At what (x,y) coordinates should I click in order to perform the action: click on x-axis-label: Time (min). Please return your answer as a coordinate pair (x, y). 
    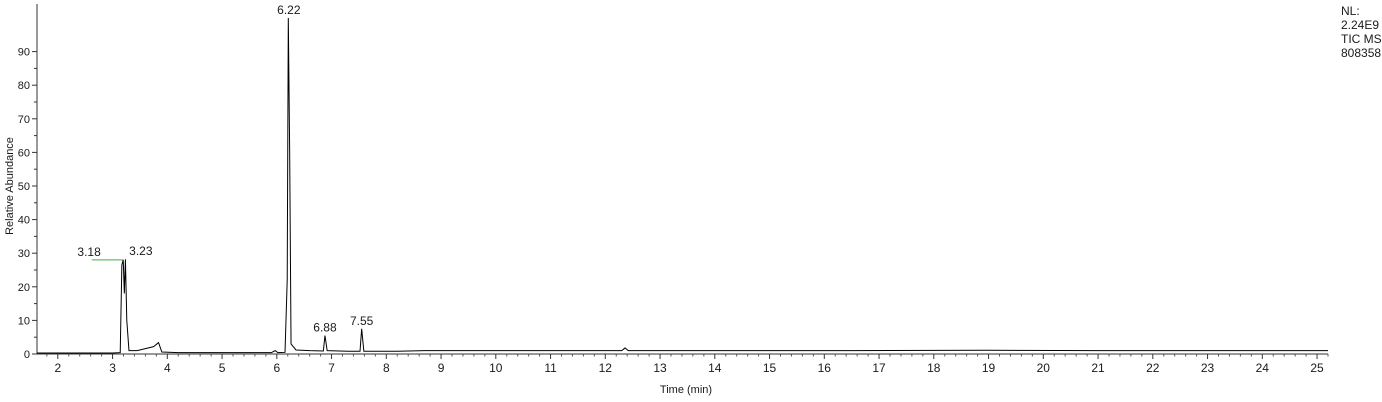
    Looking at the image, I should click on (686, 390).